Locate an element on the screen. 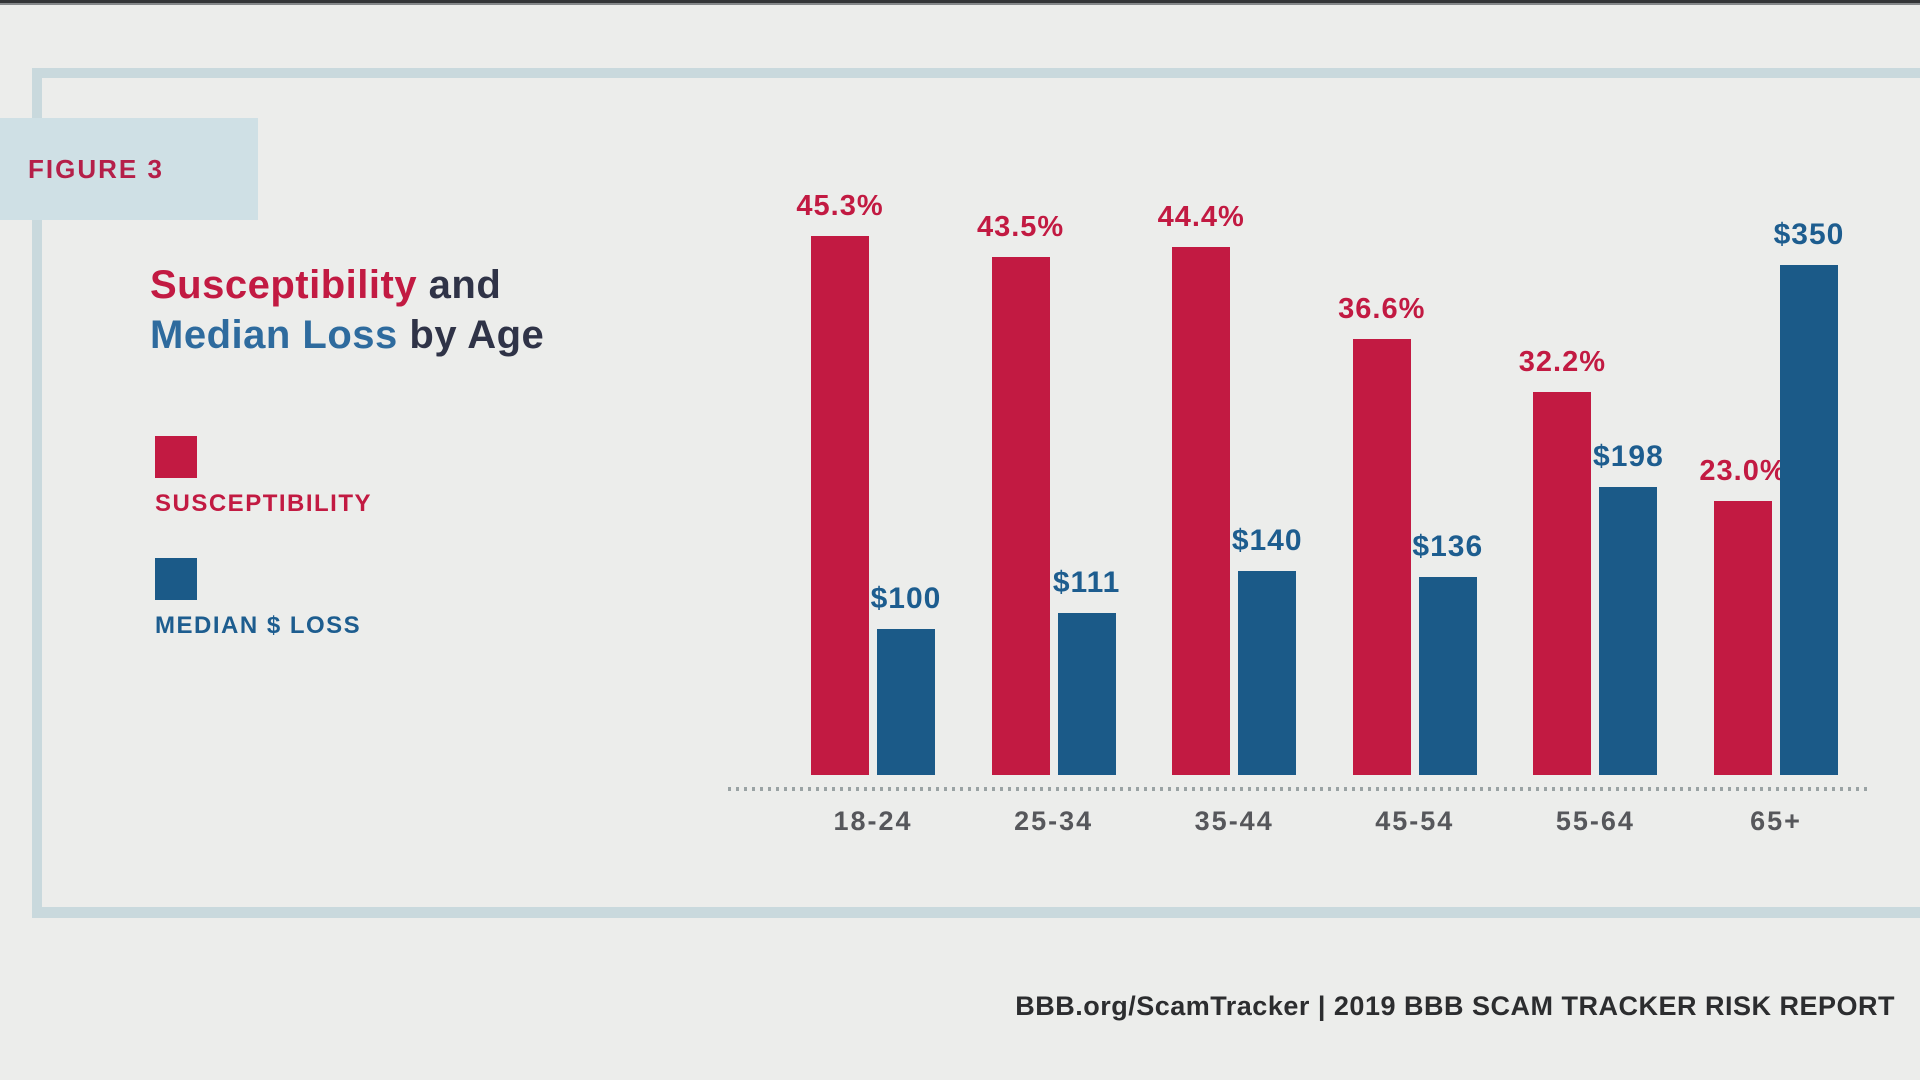 The height and width of the screenshot is (1080, 1920). susceptibility-value-label: 45.3% is located at coordinates (840, 206).